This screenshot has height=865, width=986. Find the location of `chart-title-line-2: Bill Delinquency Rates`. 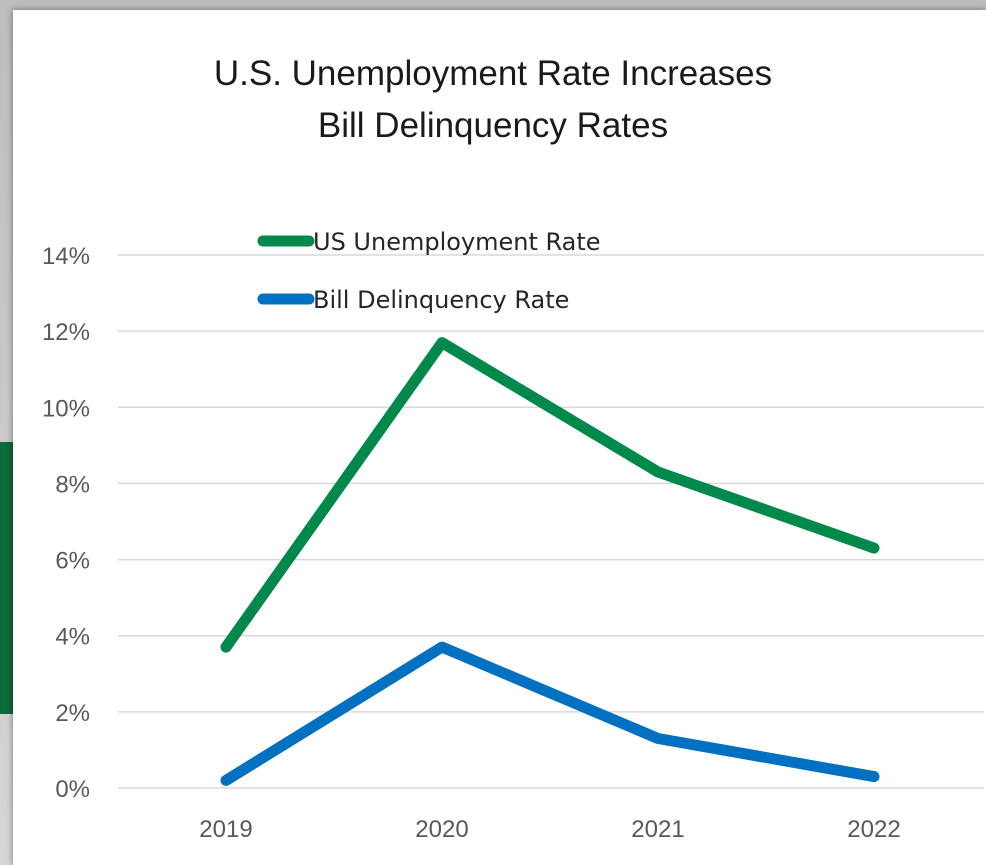

chart-title-line-2: Bill Delinquency Rates is located at coordinates (493, 125).